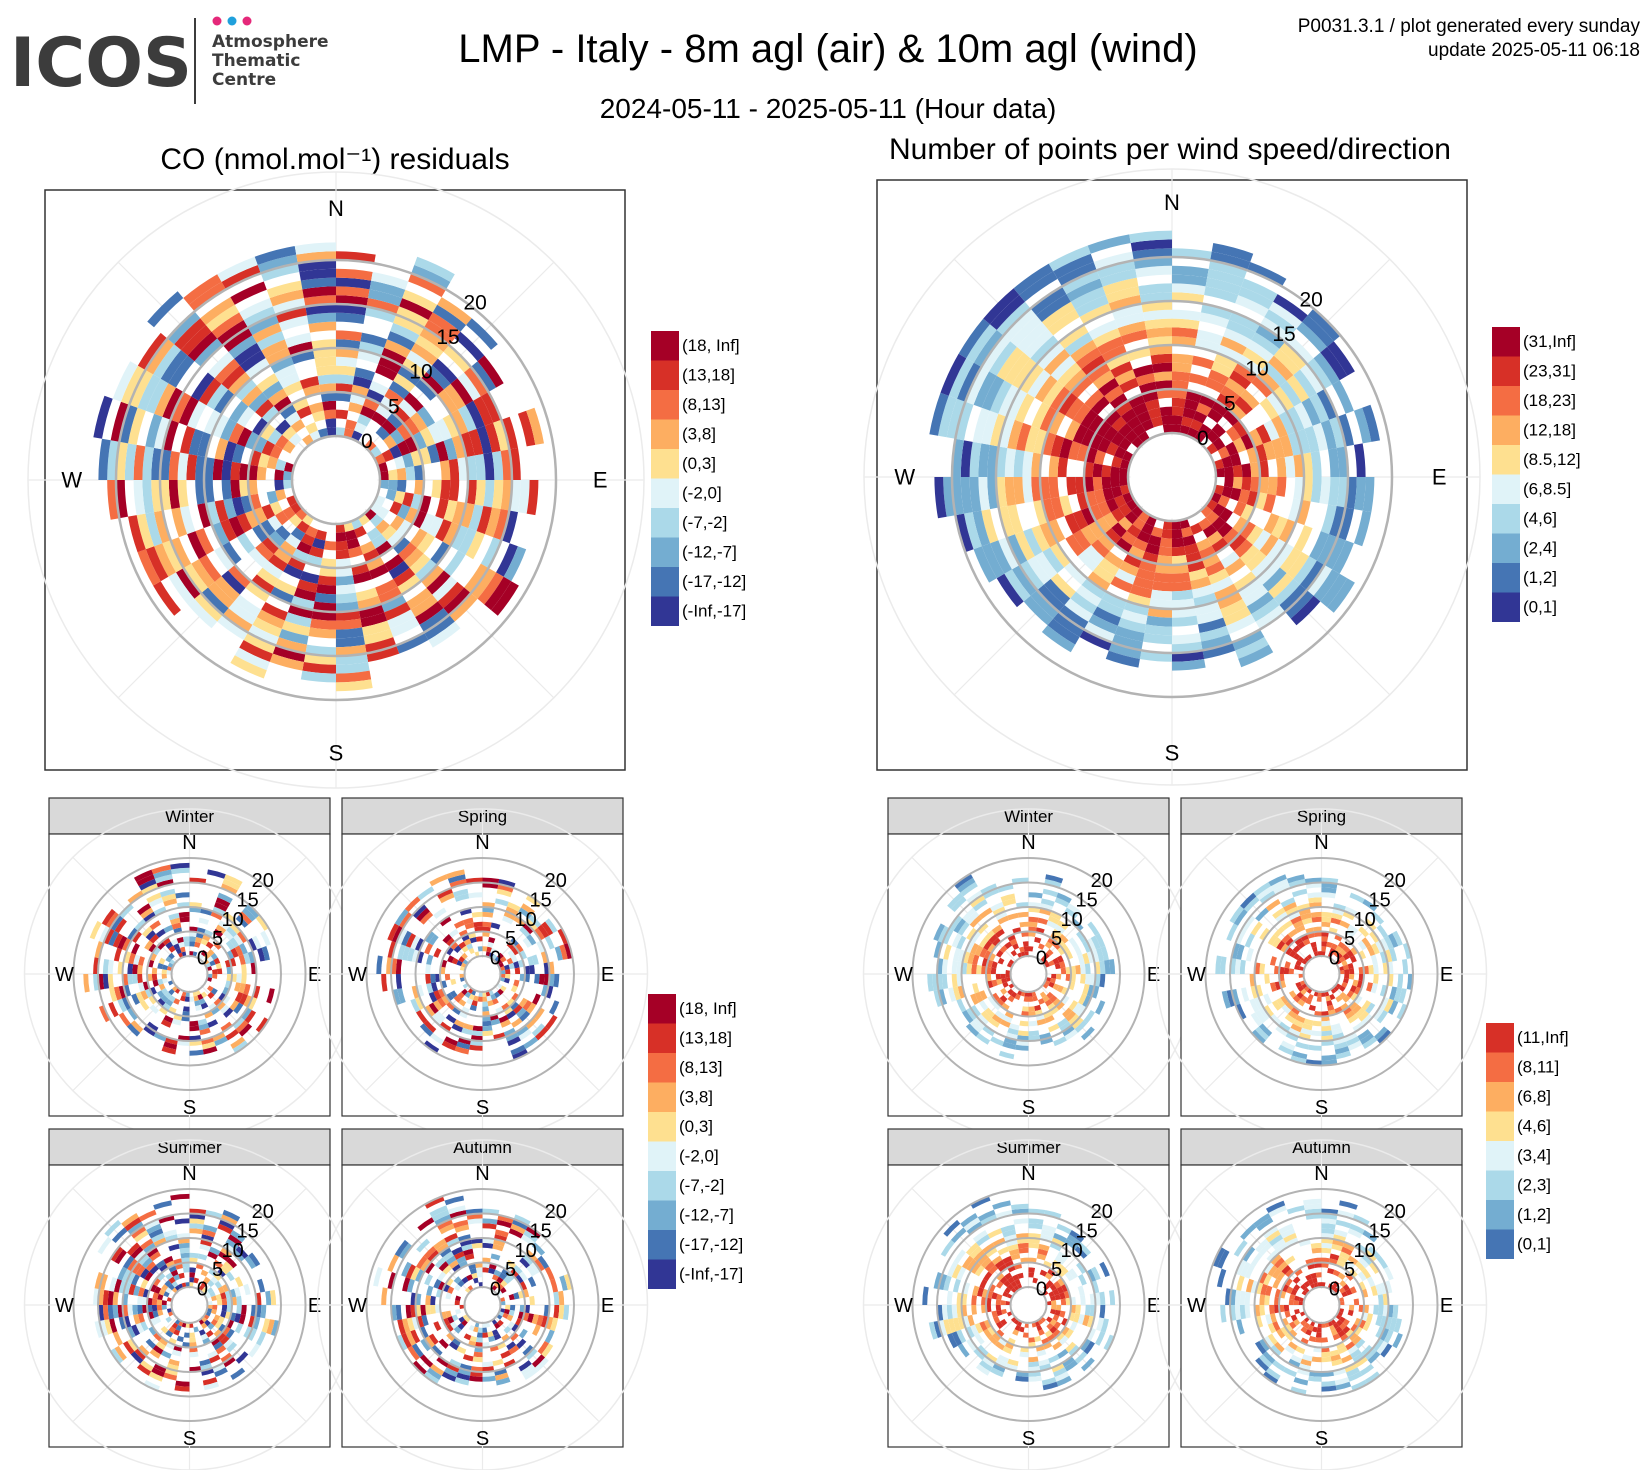 The width and height of the screenshot is (1650, 1470). I want to click on speed-tick-label: 0, so click(1334, 1289).